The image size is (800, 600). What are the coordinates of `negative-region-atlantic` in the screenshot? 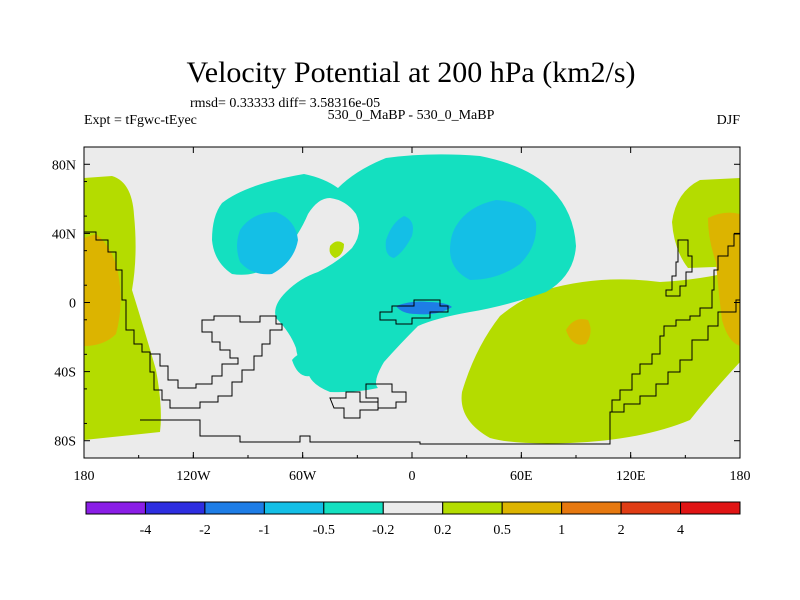 It's located at (303, 364).